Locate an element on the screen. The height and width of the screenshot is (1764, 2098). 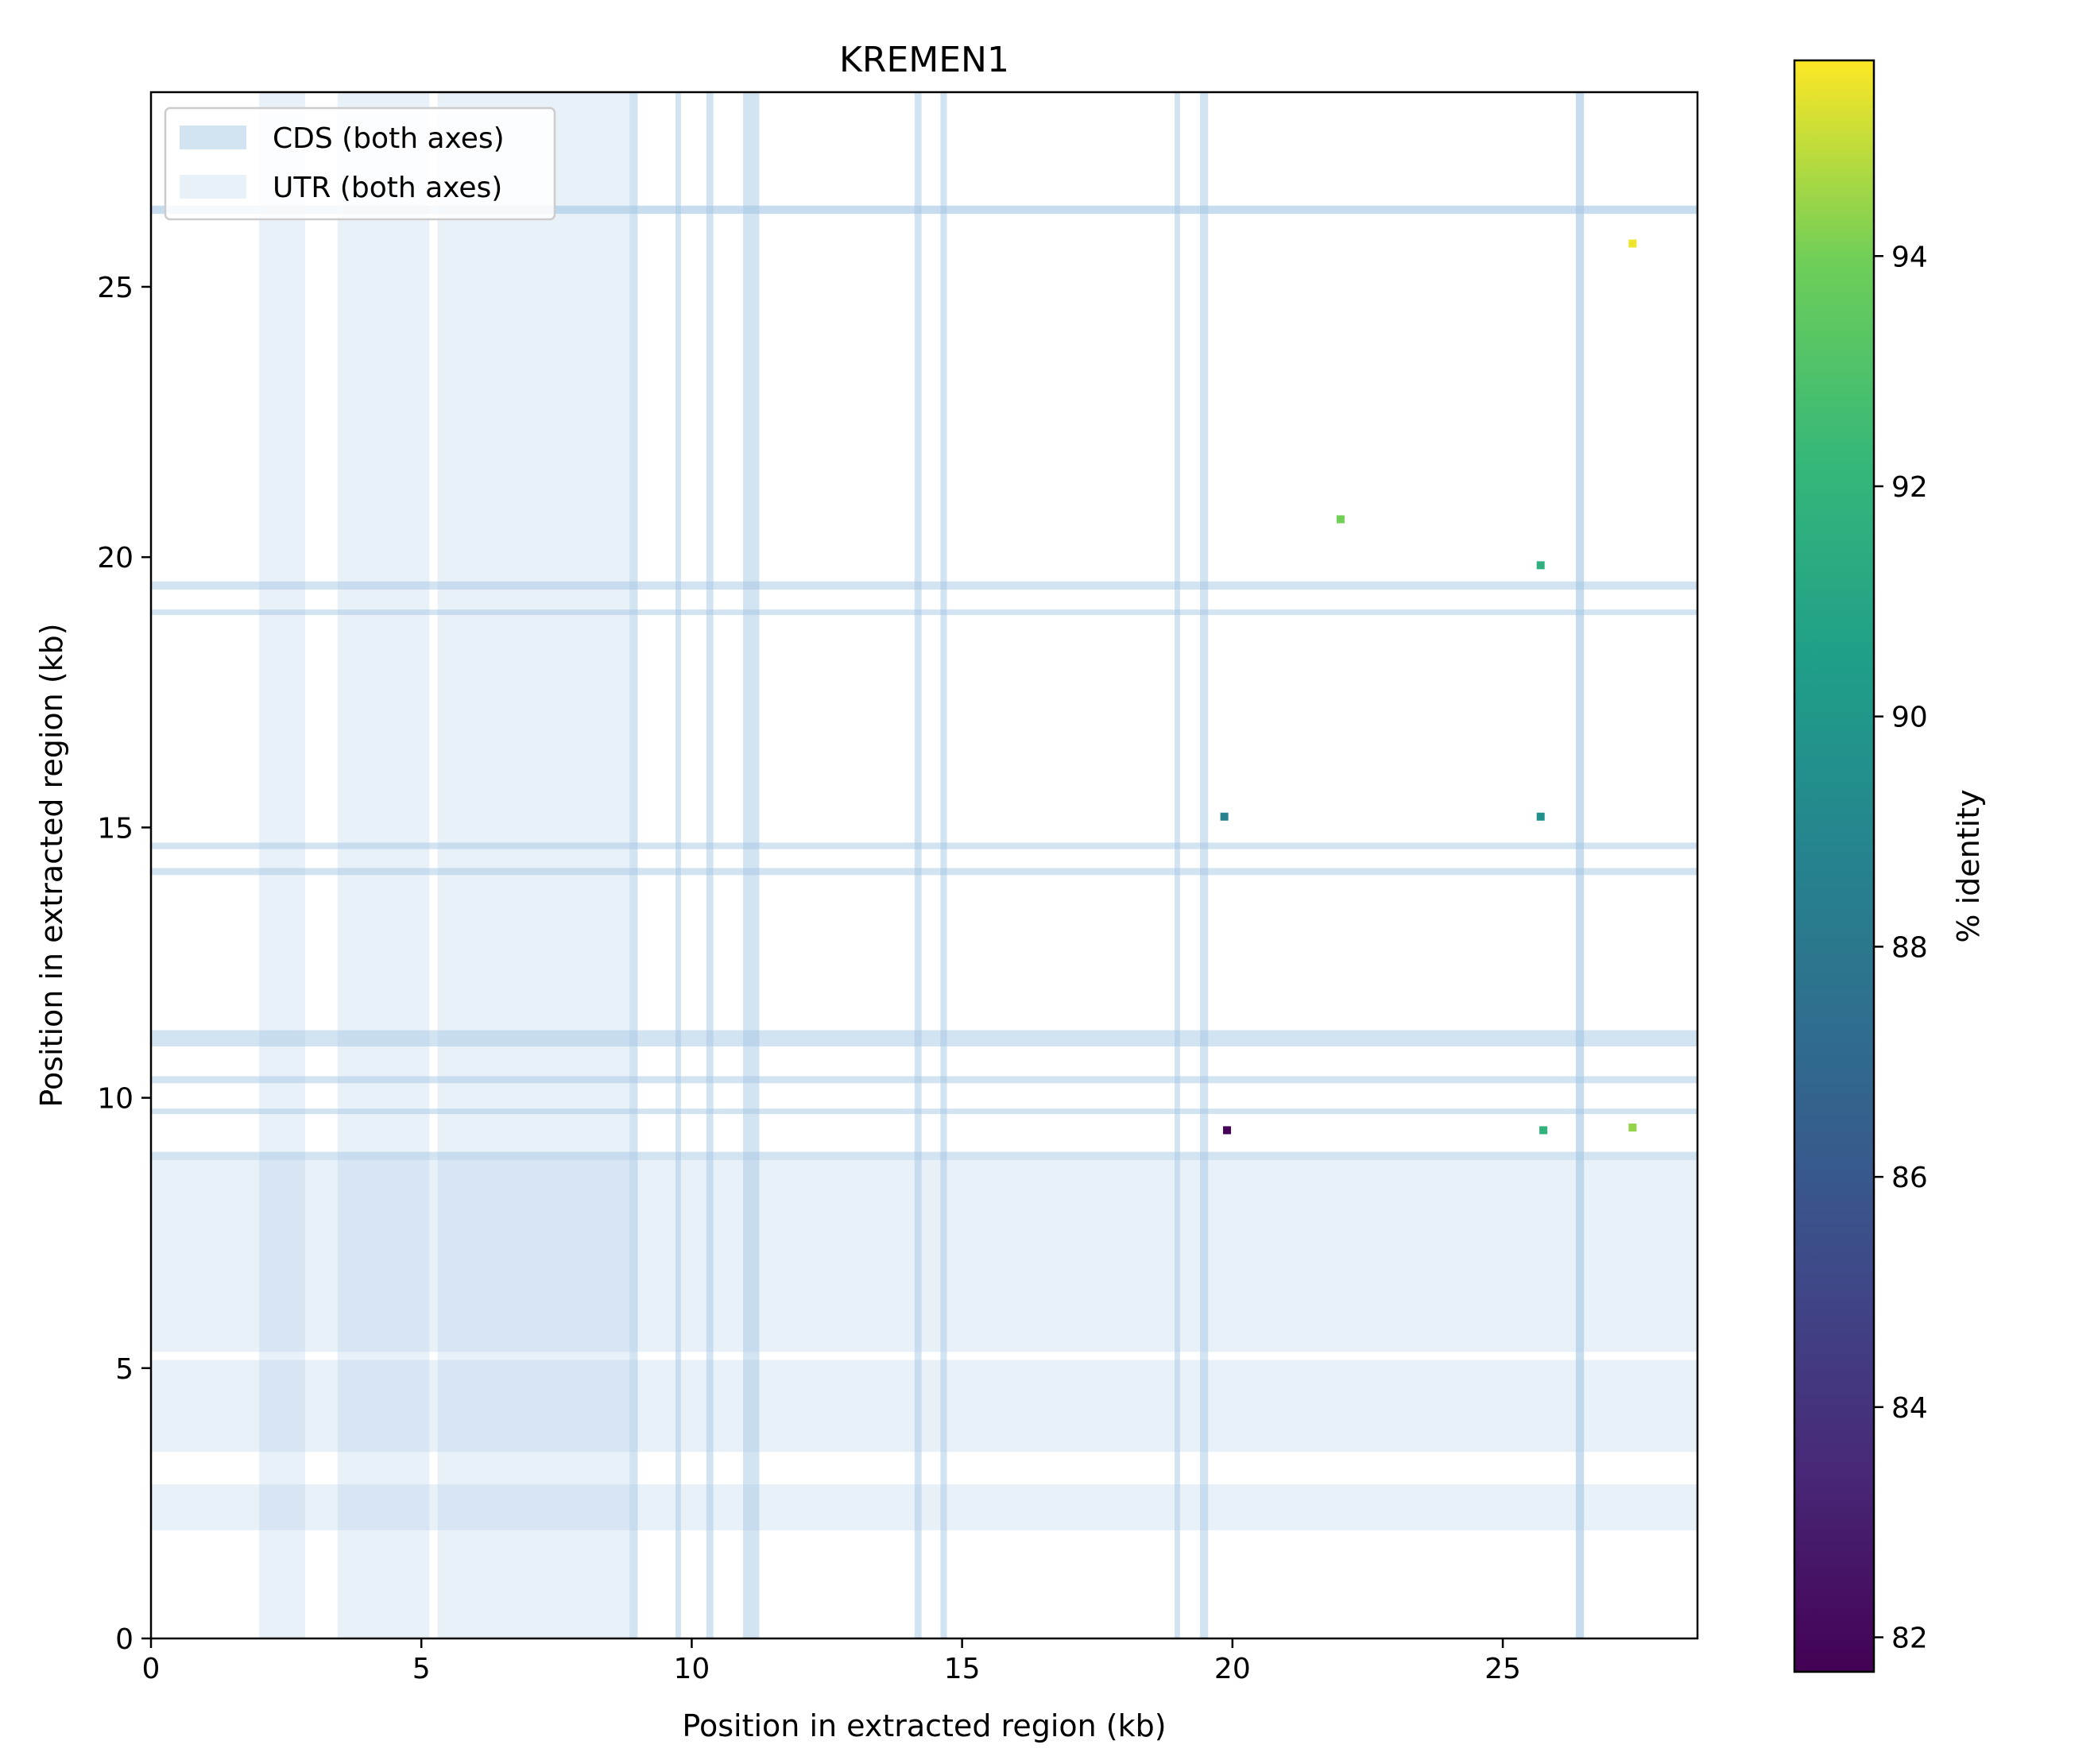
x-tick-label: 10 is located at coordinates (692, 1669).